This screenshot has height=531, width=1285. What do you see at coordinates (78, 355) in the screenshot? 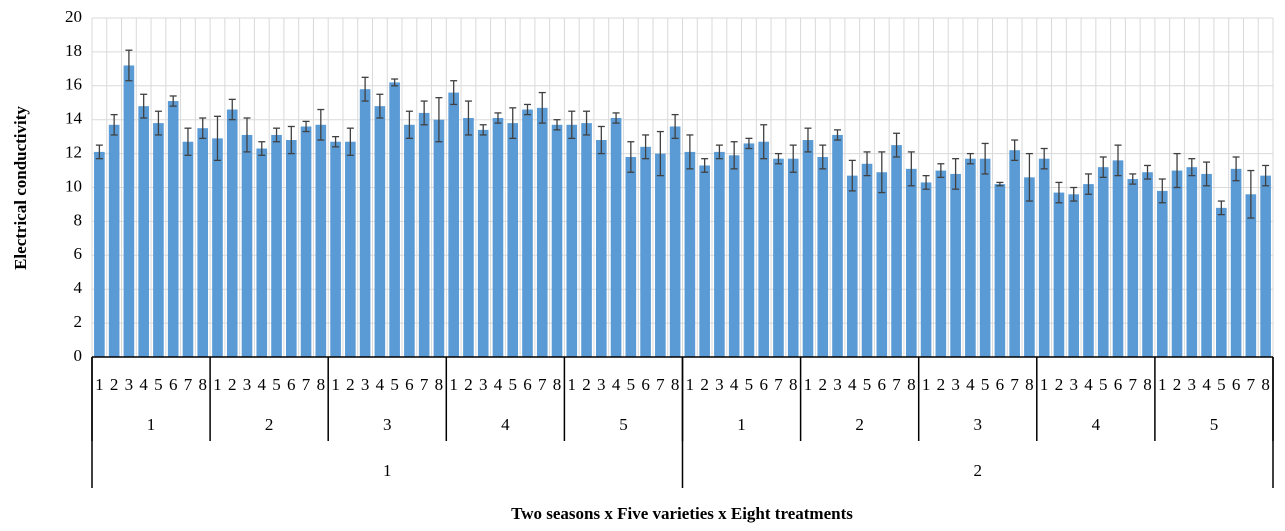
I see `y-tick-label: 0` at bounding box center [78, 355].